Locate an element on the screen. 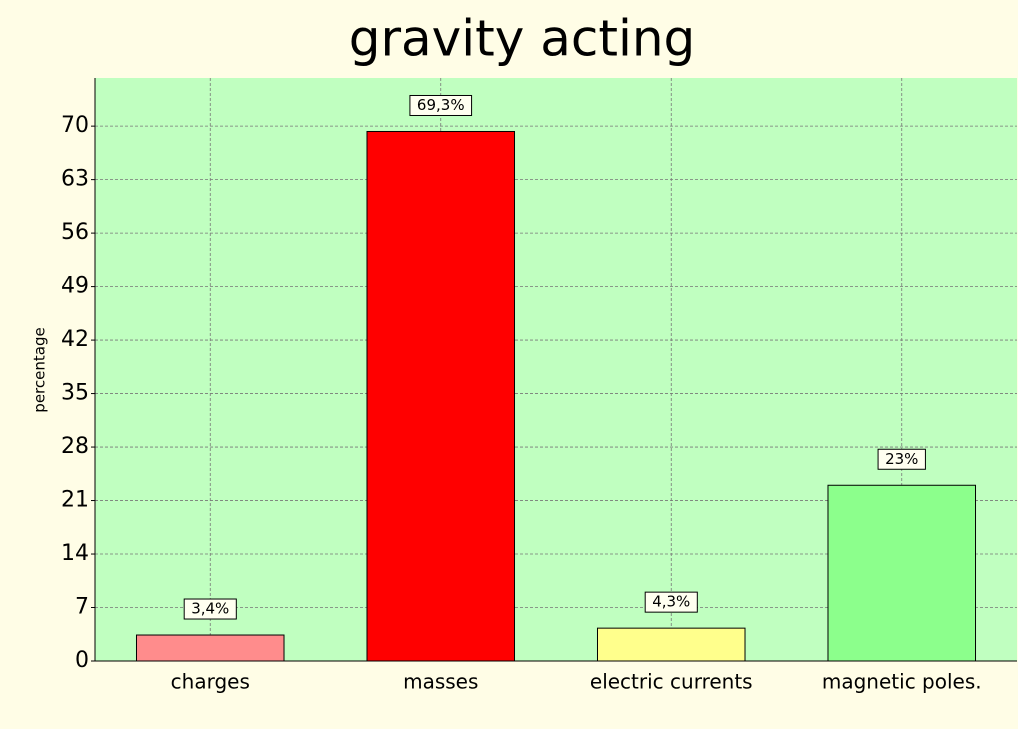  y-tick-label: 28 is located at coordinates (75, 446).